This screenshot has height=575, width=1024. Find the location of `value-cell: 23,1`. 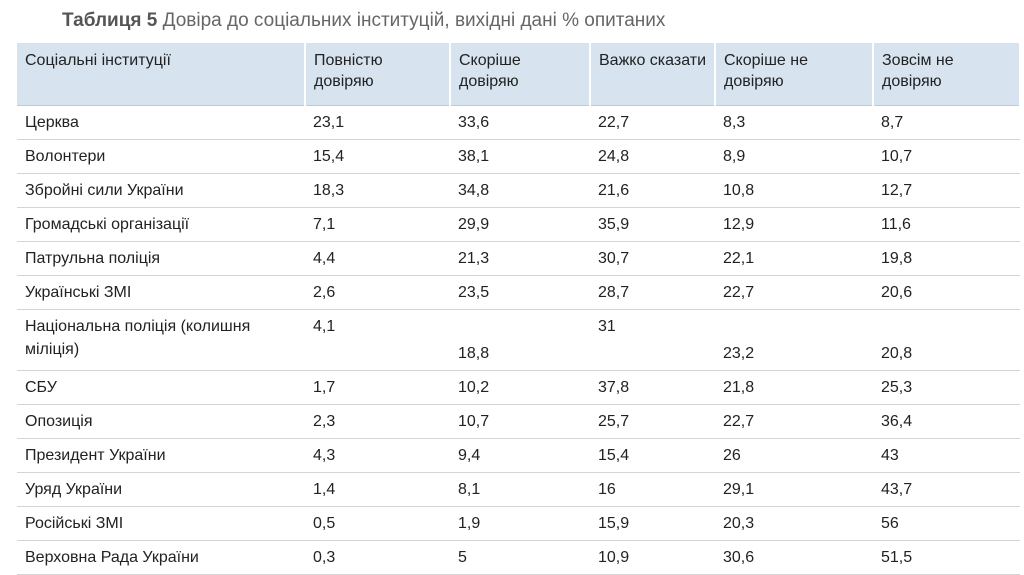

value-cell: 23,1 is located at coordinates (377, 122).